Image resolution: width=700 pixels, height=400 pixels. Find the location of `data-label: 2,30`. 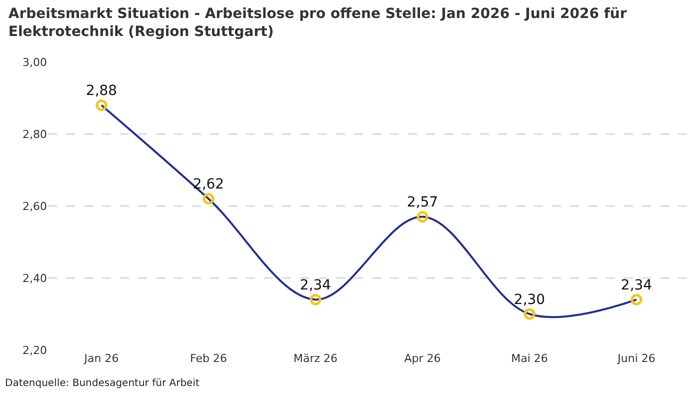

data-label: 2,30 is located at coordinates (530, 300).